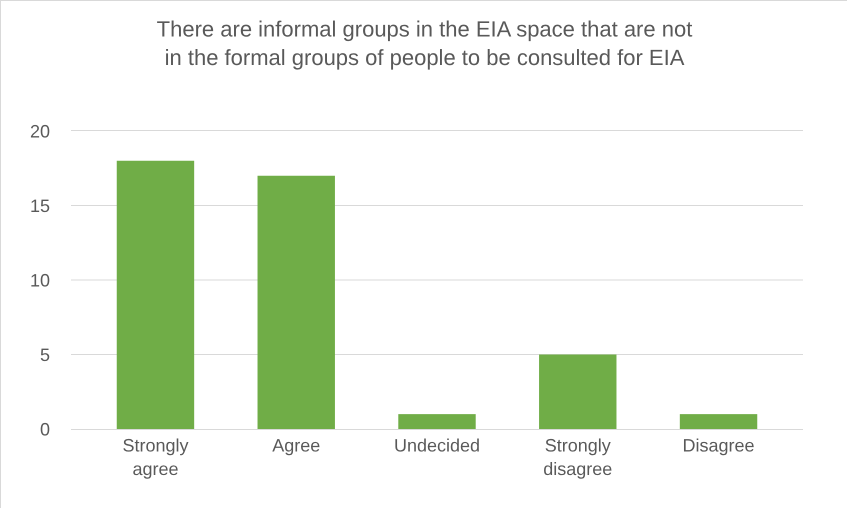 This screenshot has width=847, height=508. I want to click on x-tick-label: Undecided, so click(437, 446).